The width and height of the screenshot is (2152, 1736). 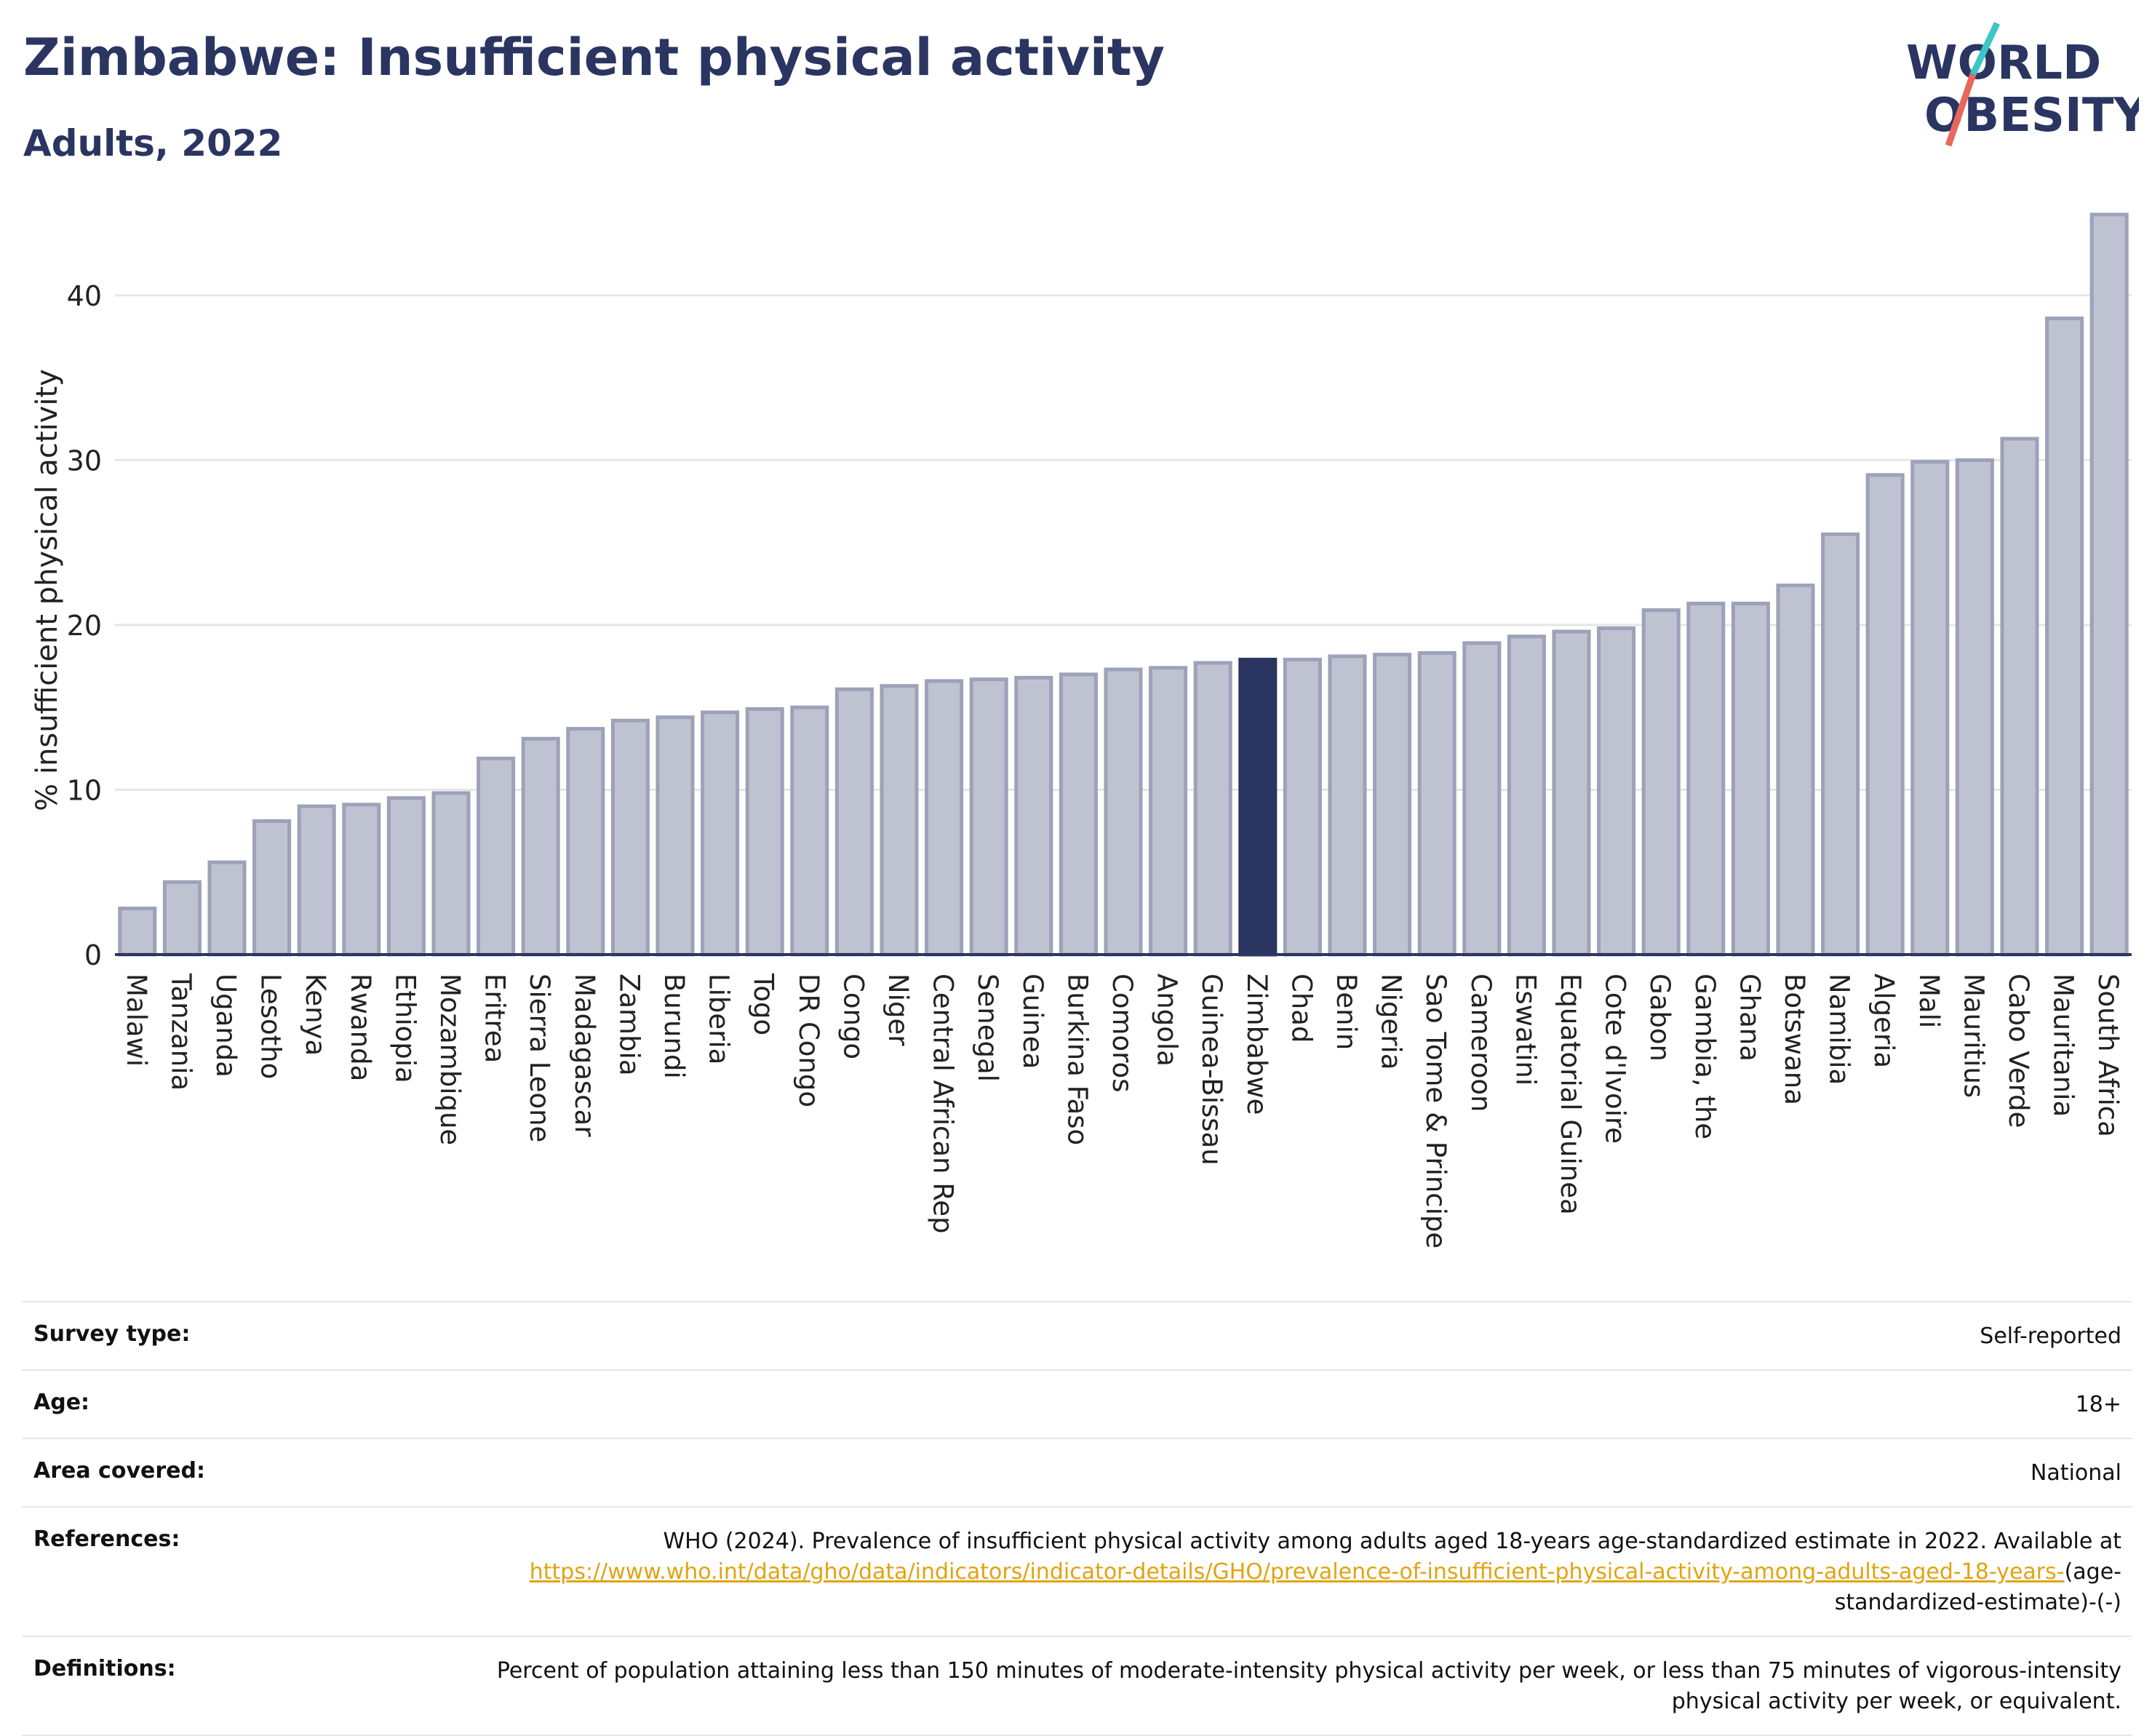 What do you see at coordinates (1077, 1335) in the screenshot?
I see `details-row-survey-type: Survey type: Self-reported` at bounding box center [1077, 1335].